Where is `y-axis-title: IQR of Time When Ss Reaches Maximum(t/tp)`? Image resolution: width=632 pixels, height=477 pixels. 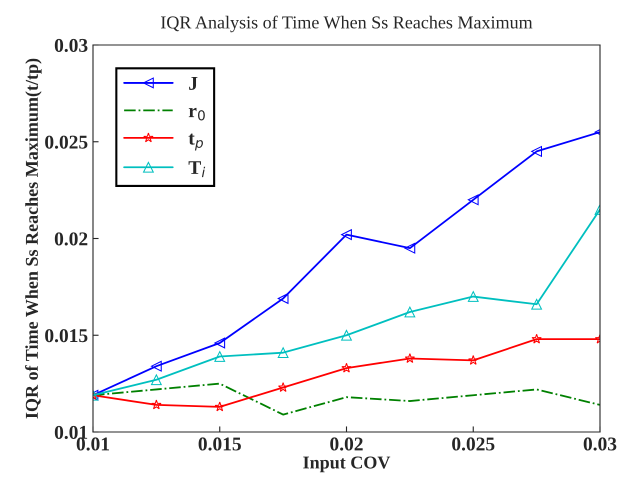 y-axis-title: IQR of Time When Ss Reaches Maximum(t/tp) is located at coordinates (33, 238).